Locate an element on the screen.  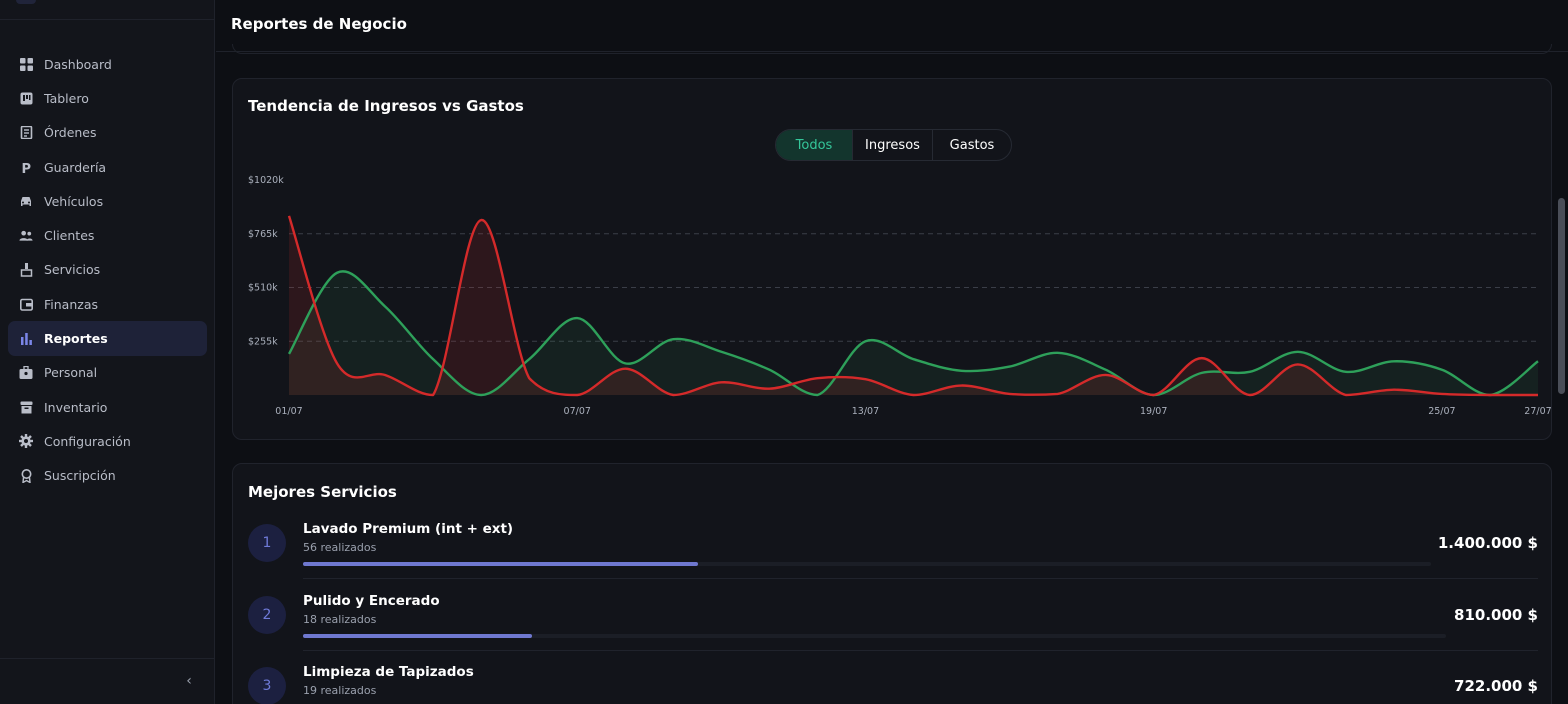
chevron-left-icon: ‹ is located at coordinates (189, 681).